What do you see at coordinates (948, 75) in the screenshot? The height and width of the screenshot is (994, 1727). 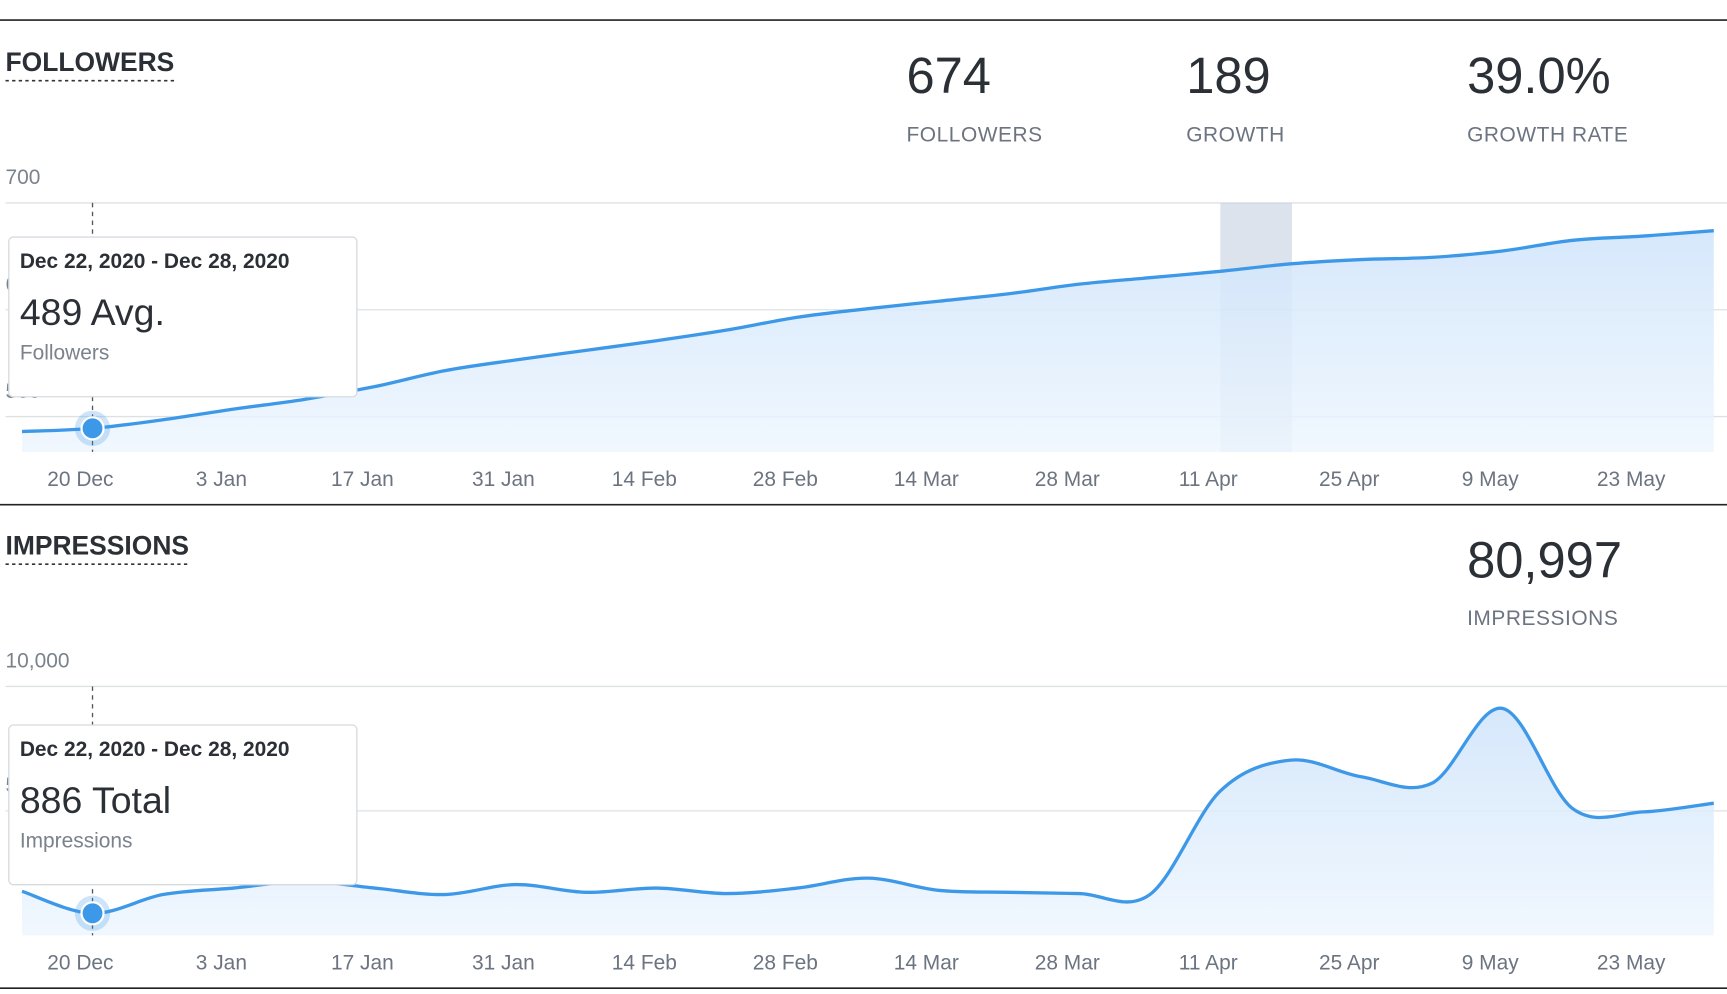 I see `stat-value: 674` at bounding box center [948, 75].